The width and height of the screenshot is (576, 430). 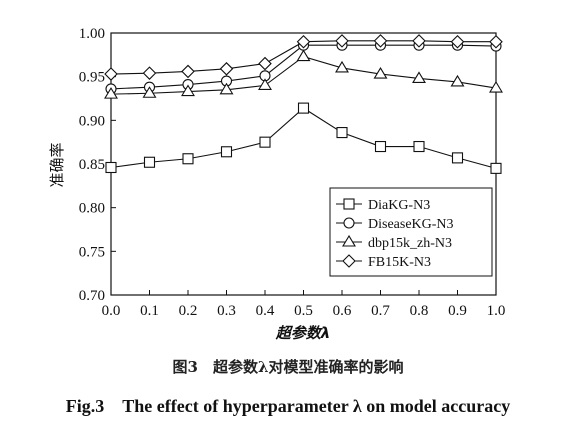 What do you see at coordinates (92, 296) in the screenshot?
I see `y-tick-label: 0.70` at bounding box center [92, 296].